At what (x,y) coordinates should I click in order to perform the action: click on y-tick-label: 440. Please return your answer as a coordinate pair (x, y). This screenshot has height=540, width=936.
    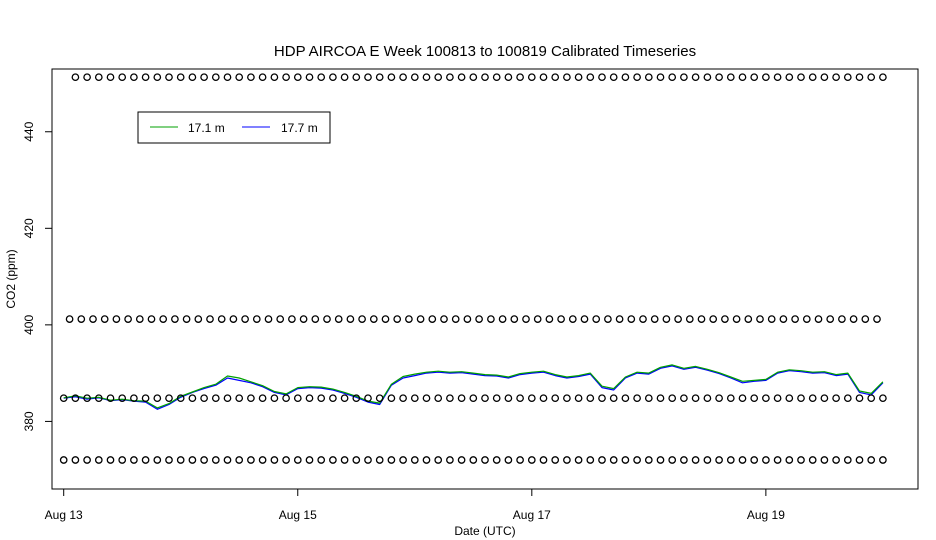
    Looking at the image, I should click on (29, 131).